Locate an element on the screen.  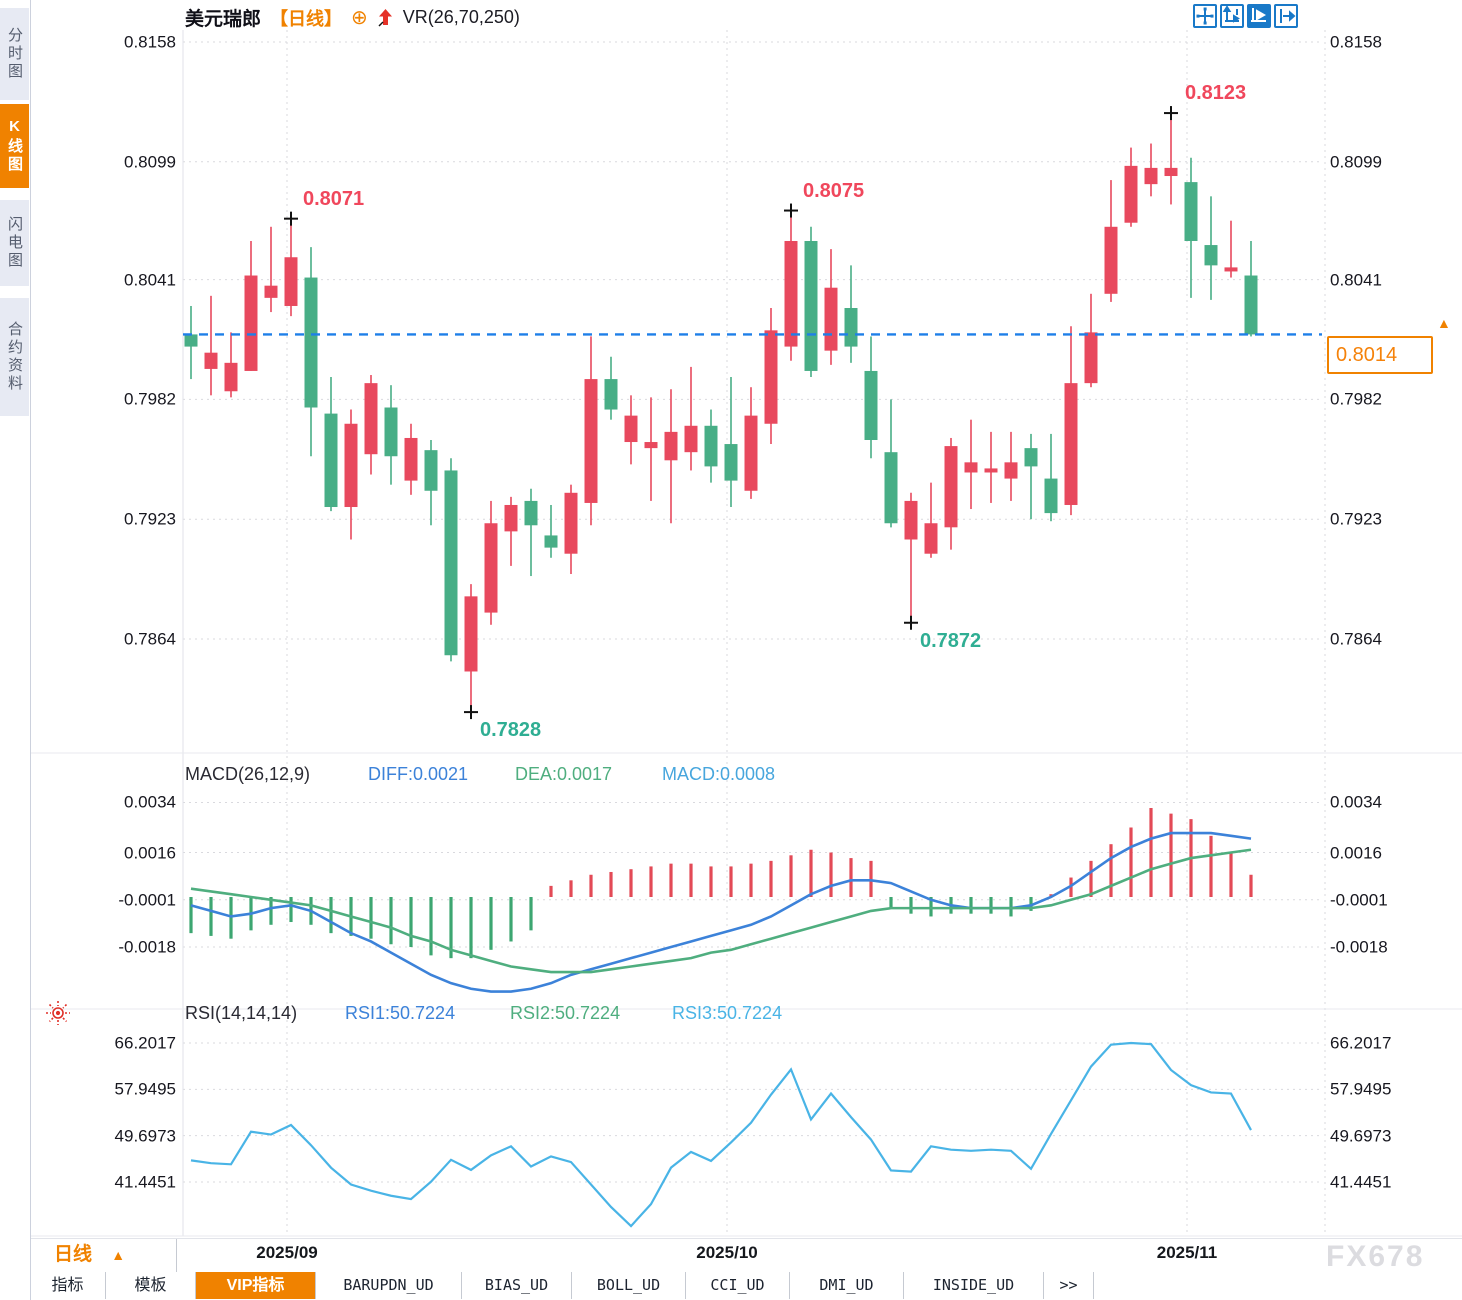
page-right-icon is located at coordinates (1286, 16).